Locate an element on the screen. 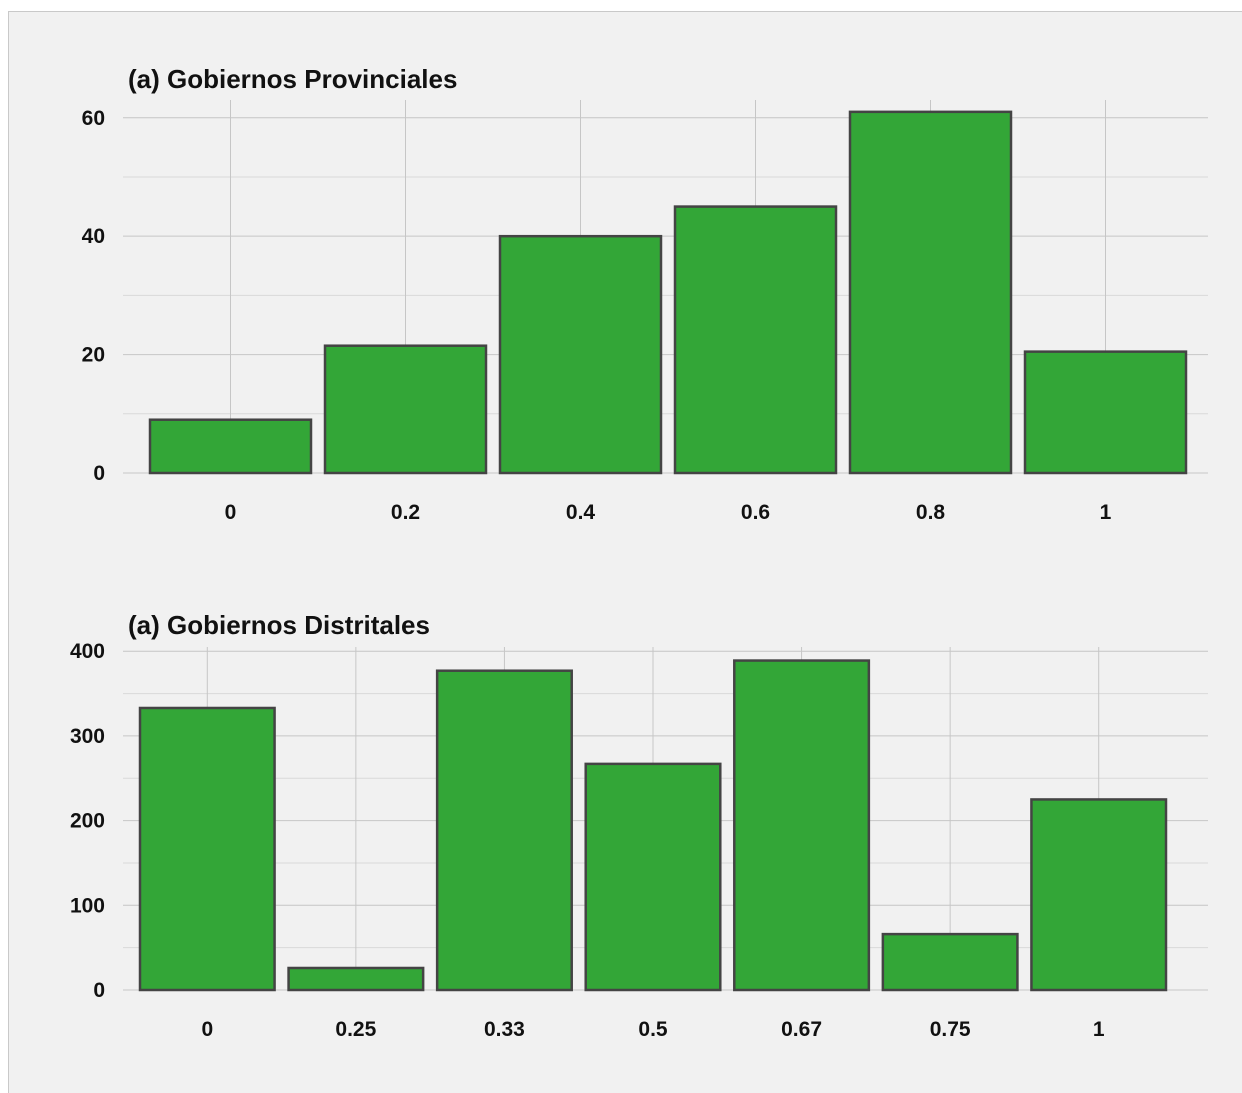  x-tick-label: 0.5 is located at coordinates (653, 1029).